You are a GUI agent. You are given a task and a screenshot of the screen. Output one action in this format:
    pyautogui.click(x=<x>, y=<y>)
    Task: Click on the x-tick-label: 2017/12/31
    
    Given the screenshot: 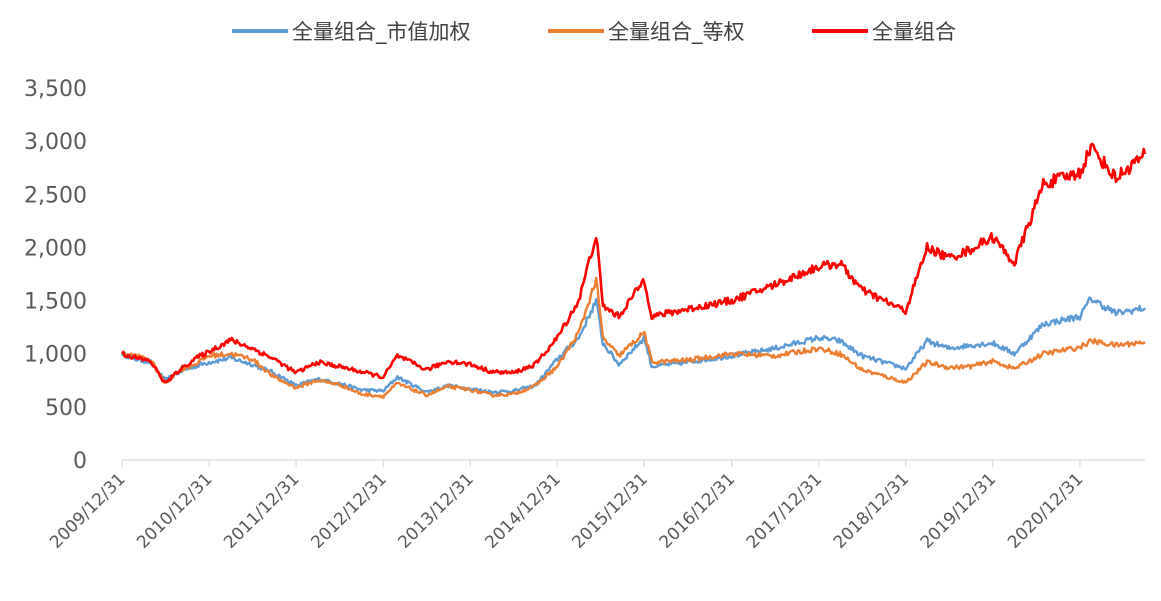 What is the action you would take?
    pyautogui.click(x=784, y=510)
    